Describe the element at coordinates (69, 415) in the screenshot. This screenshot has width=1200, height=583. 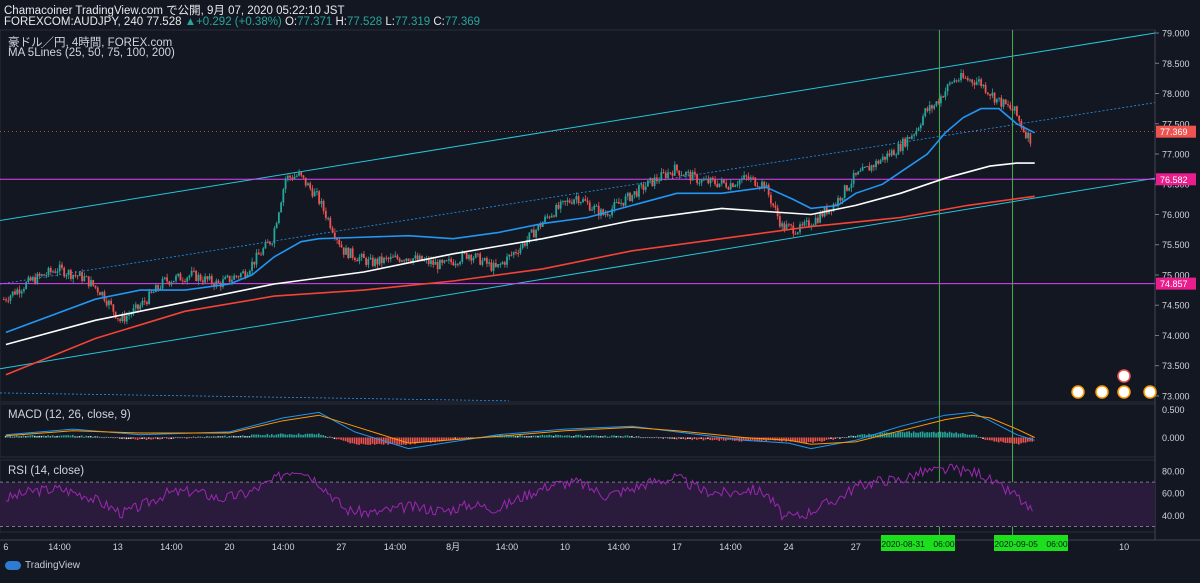
I see `macd-pane-title: MACD (12, 26, close, 9)` at that location.